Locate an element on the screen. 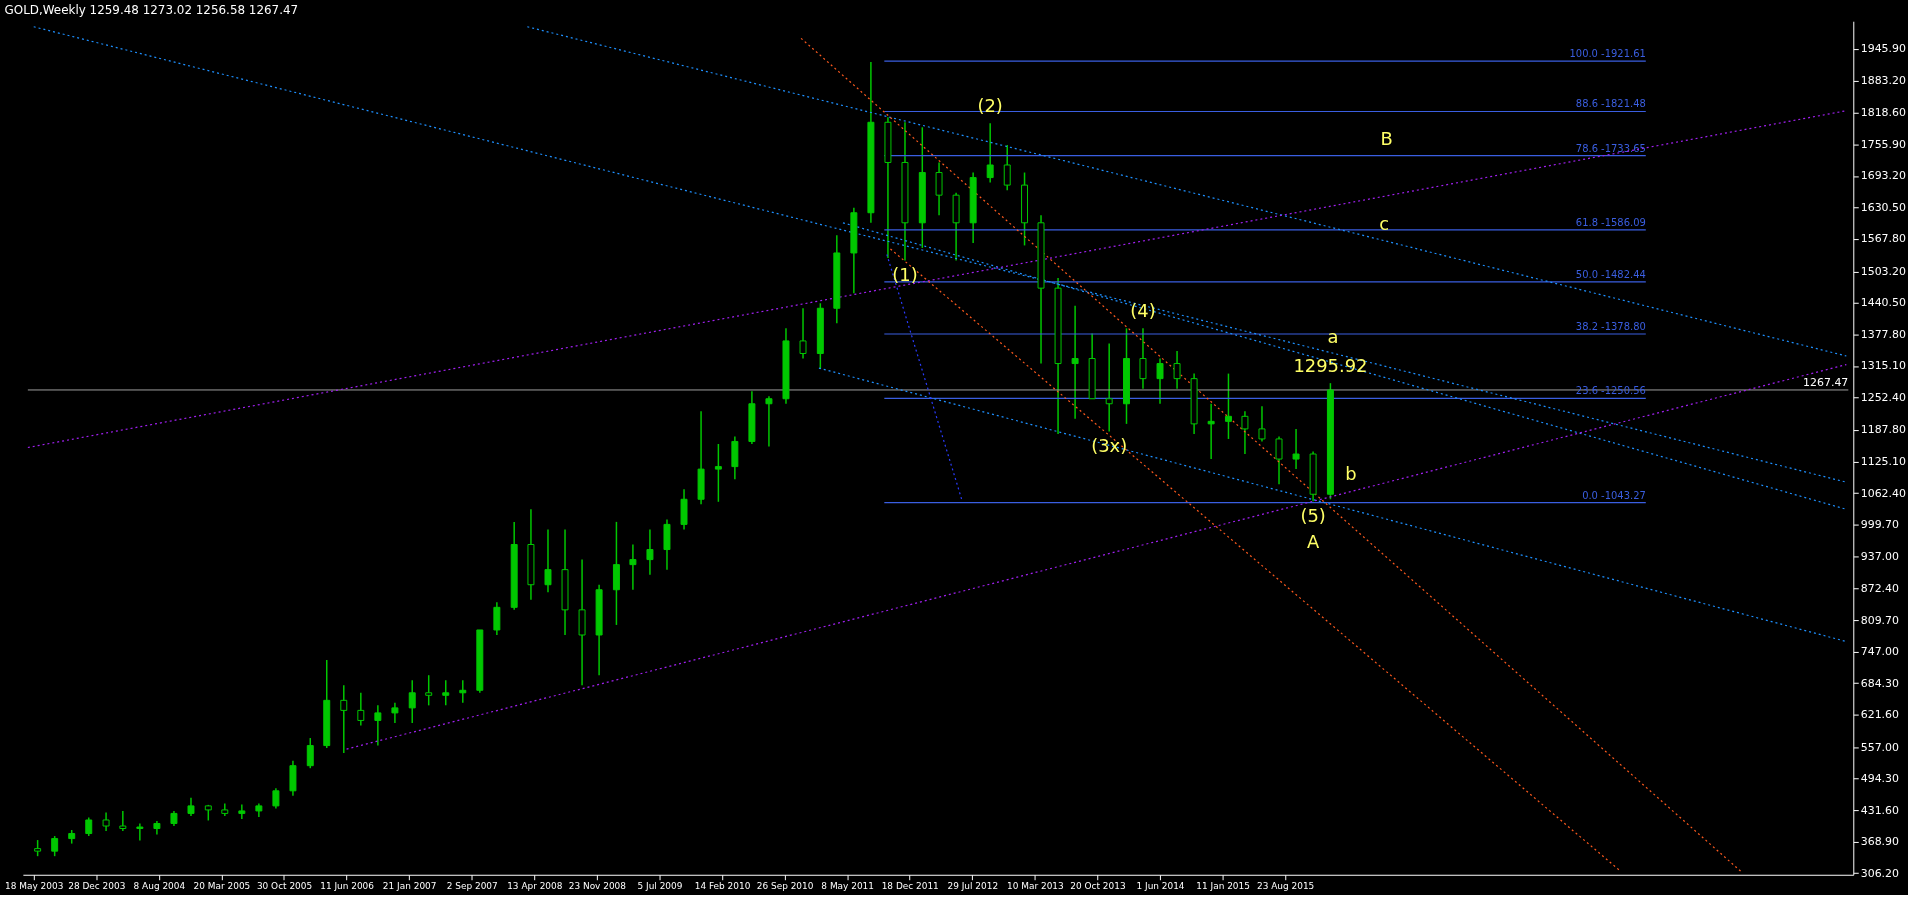  y-tick-label: 1440.50 is located at coordinates (1883, 303).